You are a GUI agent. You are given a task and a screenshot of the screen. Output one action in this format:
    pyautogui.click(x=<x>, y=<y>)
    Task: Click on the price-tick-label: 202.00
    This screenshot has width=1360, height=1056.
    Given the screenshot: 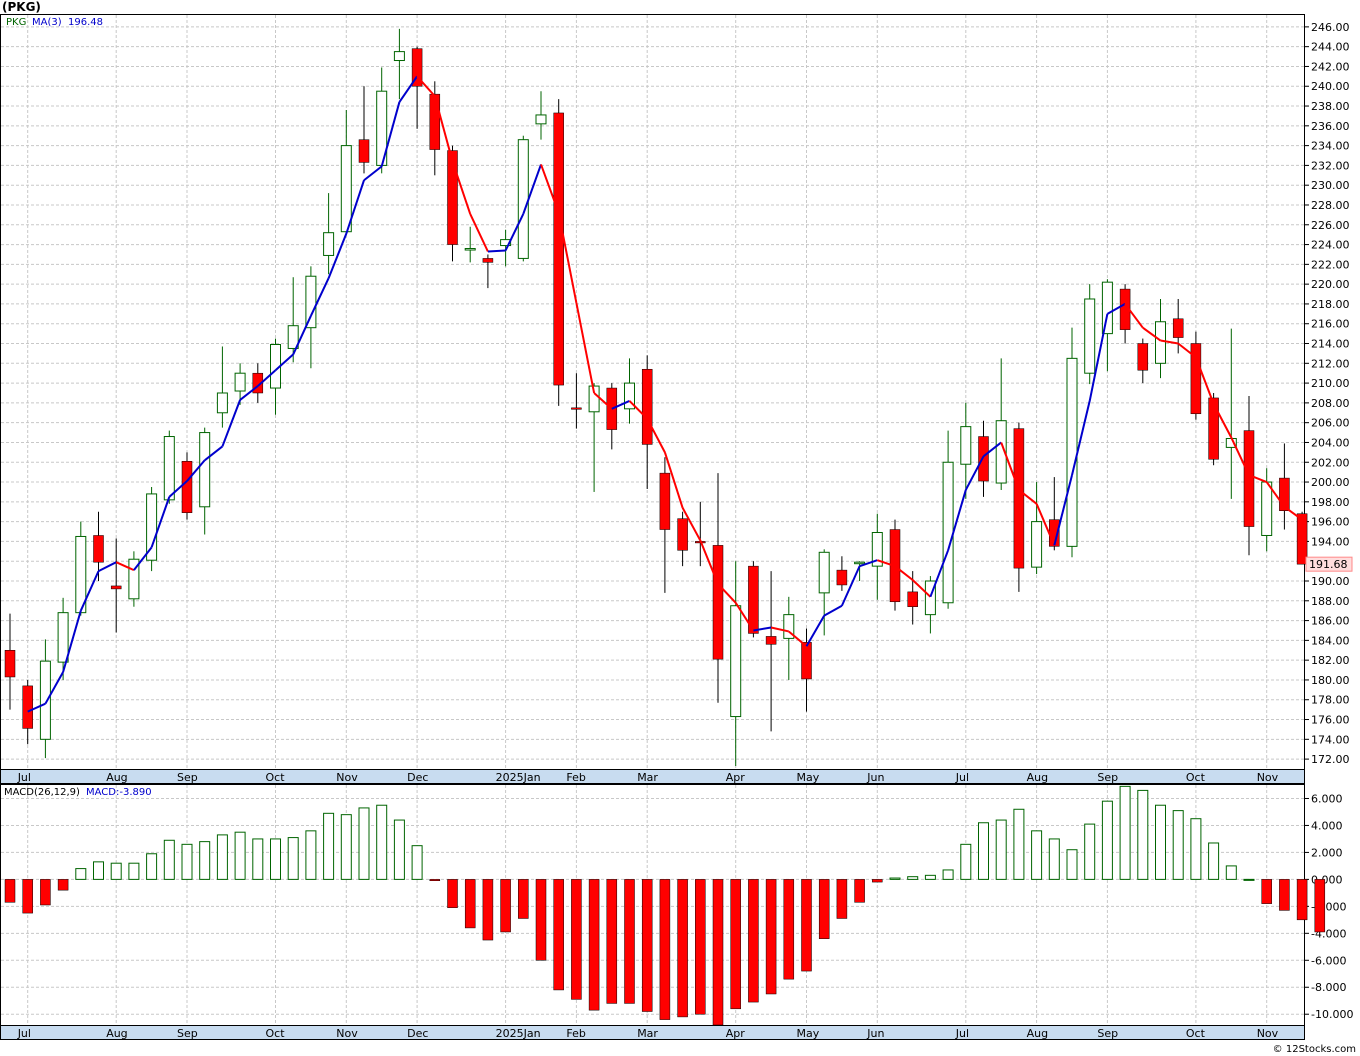 What is the action you would take?
    pyautogui.click(x=1330, y=462)
    